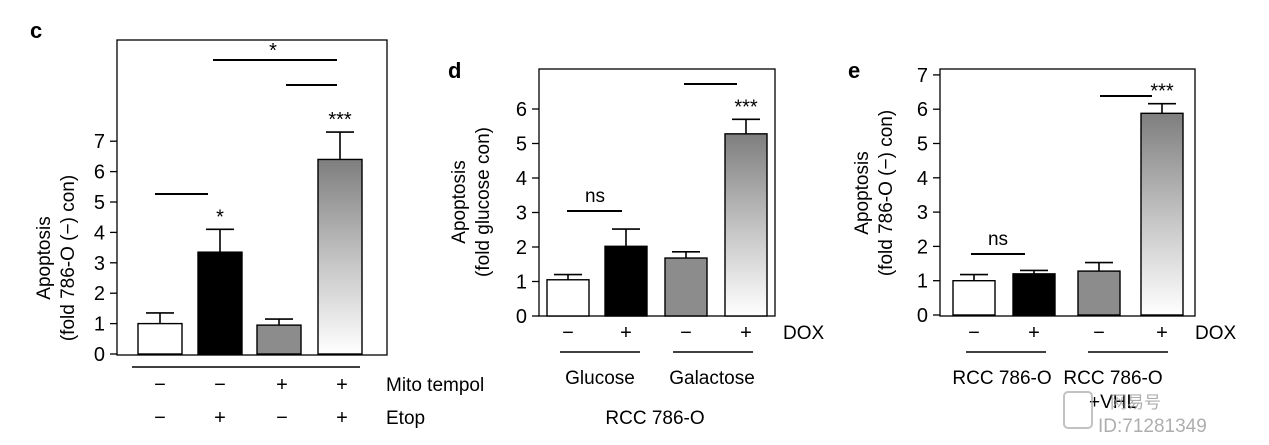 The width and height of the screenshot is (1269, 445). I want to click on panel-d-dox-label: DOX, so click(804, 333).